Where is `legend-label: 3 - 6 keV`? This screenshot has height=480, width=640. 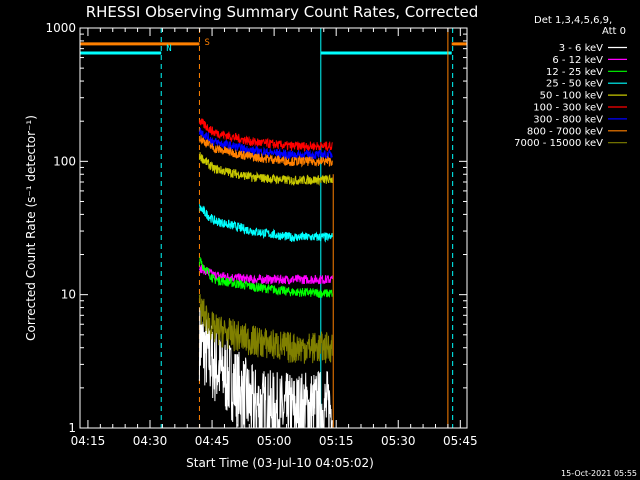 legend-label: 3 - 6 keV is located at coordinates (581, 48).